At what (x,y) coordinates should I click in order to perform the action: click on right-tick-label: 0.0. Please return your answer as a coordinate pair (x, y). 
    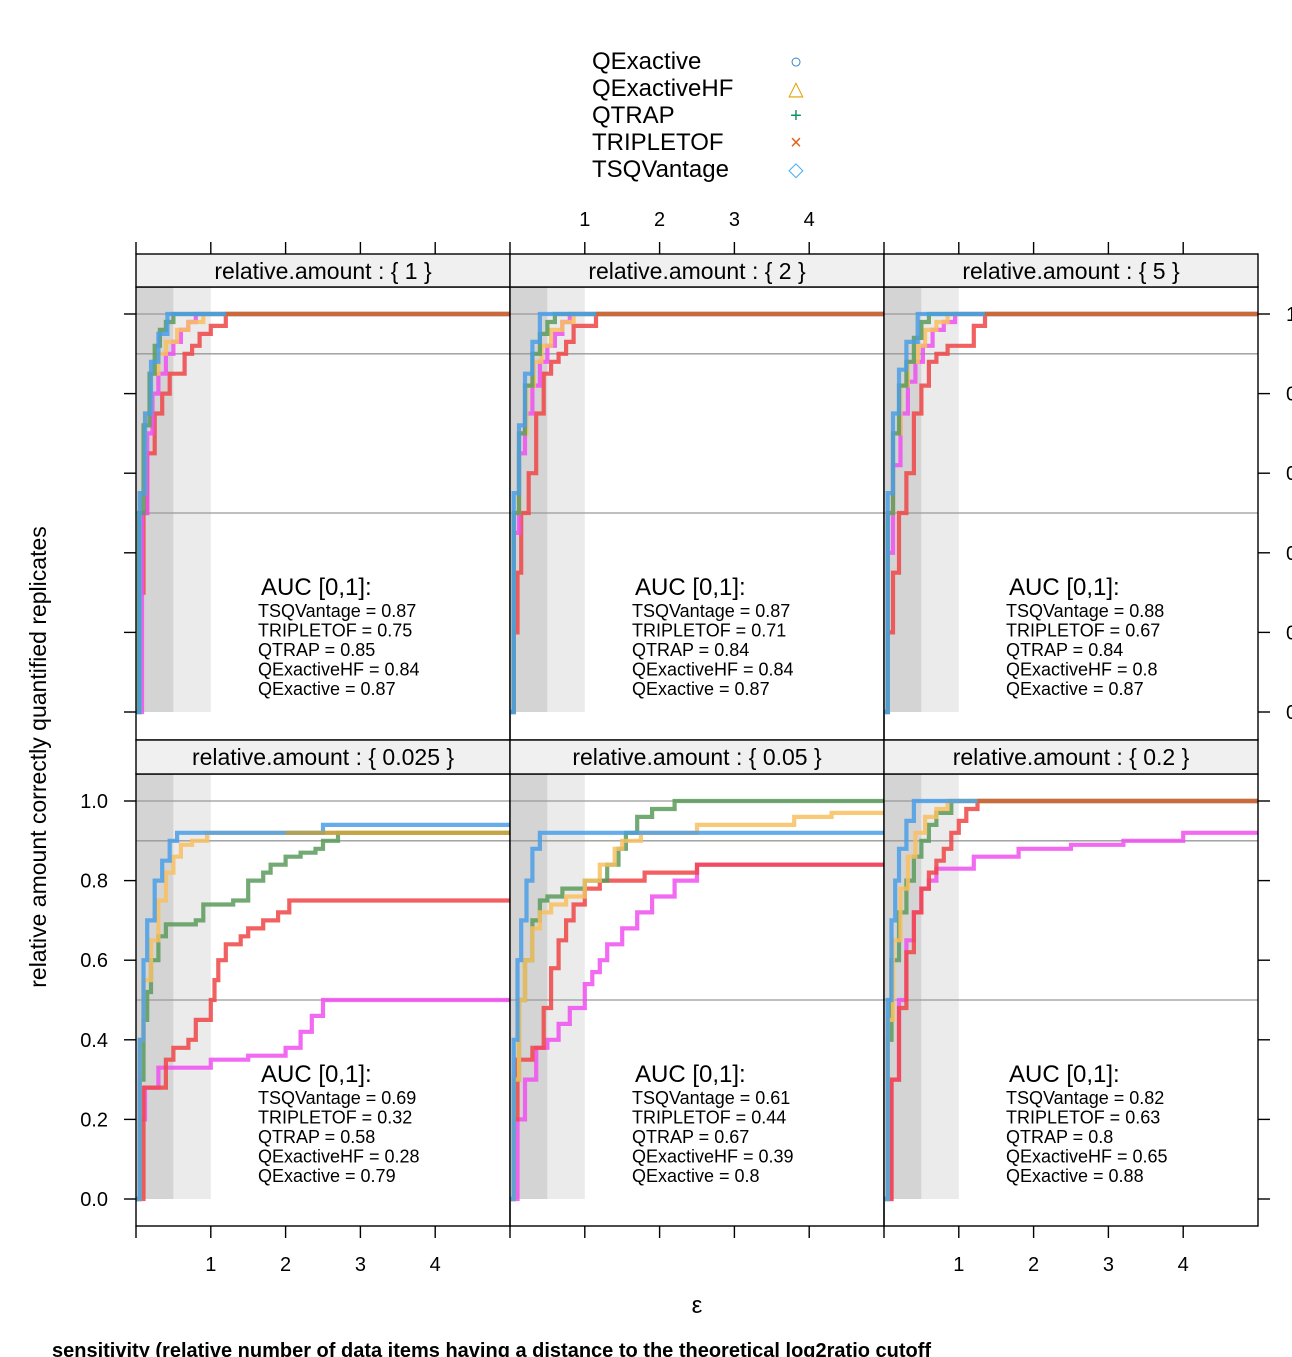
    Looking at the image, I should click on (1289, 713).